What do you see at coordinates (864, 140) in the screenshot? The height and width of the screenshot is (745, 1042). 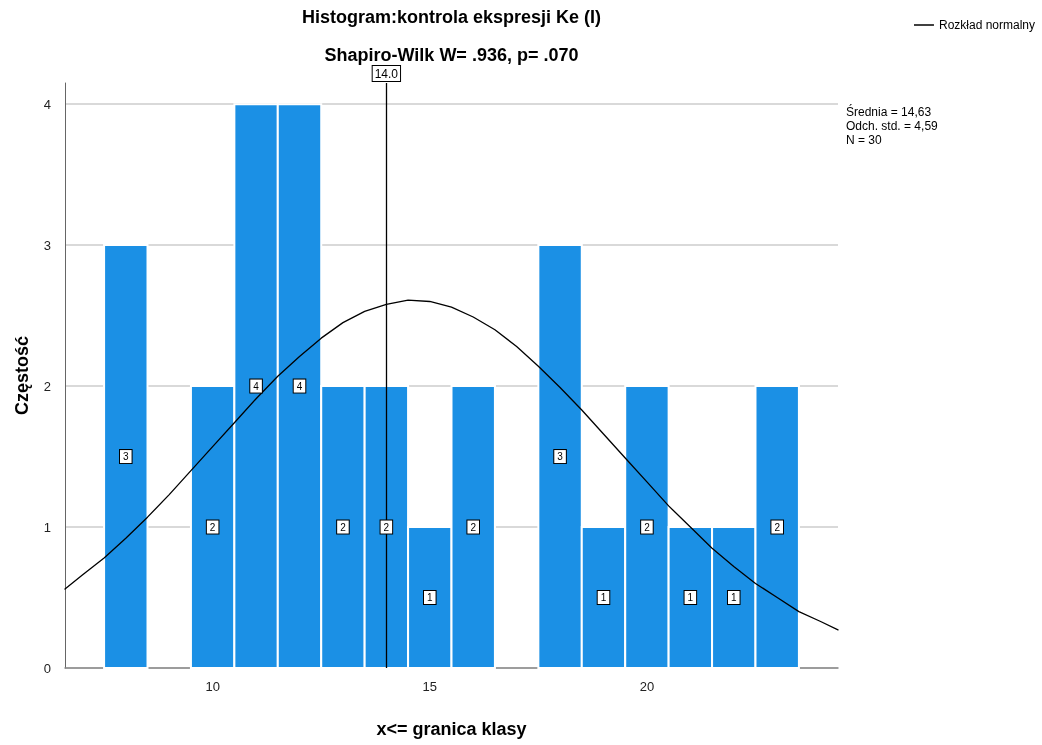 I see `text: N = 30` at bounding box center [864, 140].